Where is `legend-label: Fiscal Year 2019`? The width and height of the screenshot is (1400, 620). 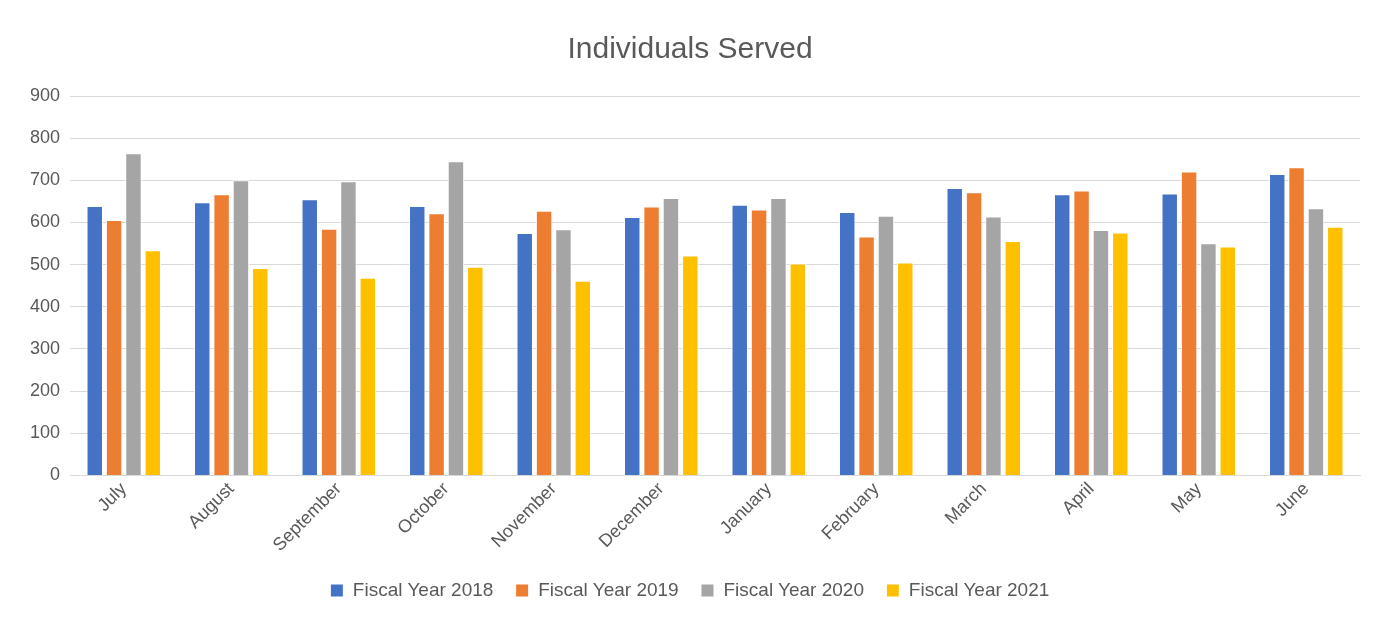 legend-label: Fiscal Year 2019 is located at coordinates (608, 589).